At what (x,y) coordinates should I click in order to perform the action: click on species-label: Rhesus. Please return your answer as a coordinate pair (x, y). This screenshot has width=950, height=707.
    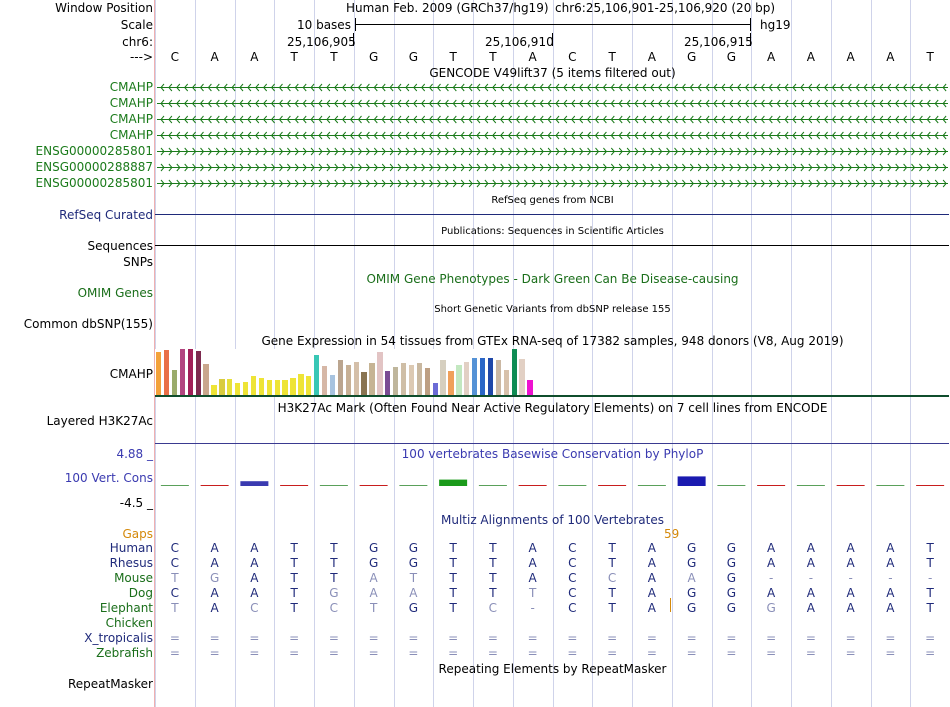
    Looking at the image, I should click on (131, 563).